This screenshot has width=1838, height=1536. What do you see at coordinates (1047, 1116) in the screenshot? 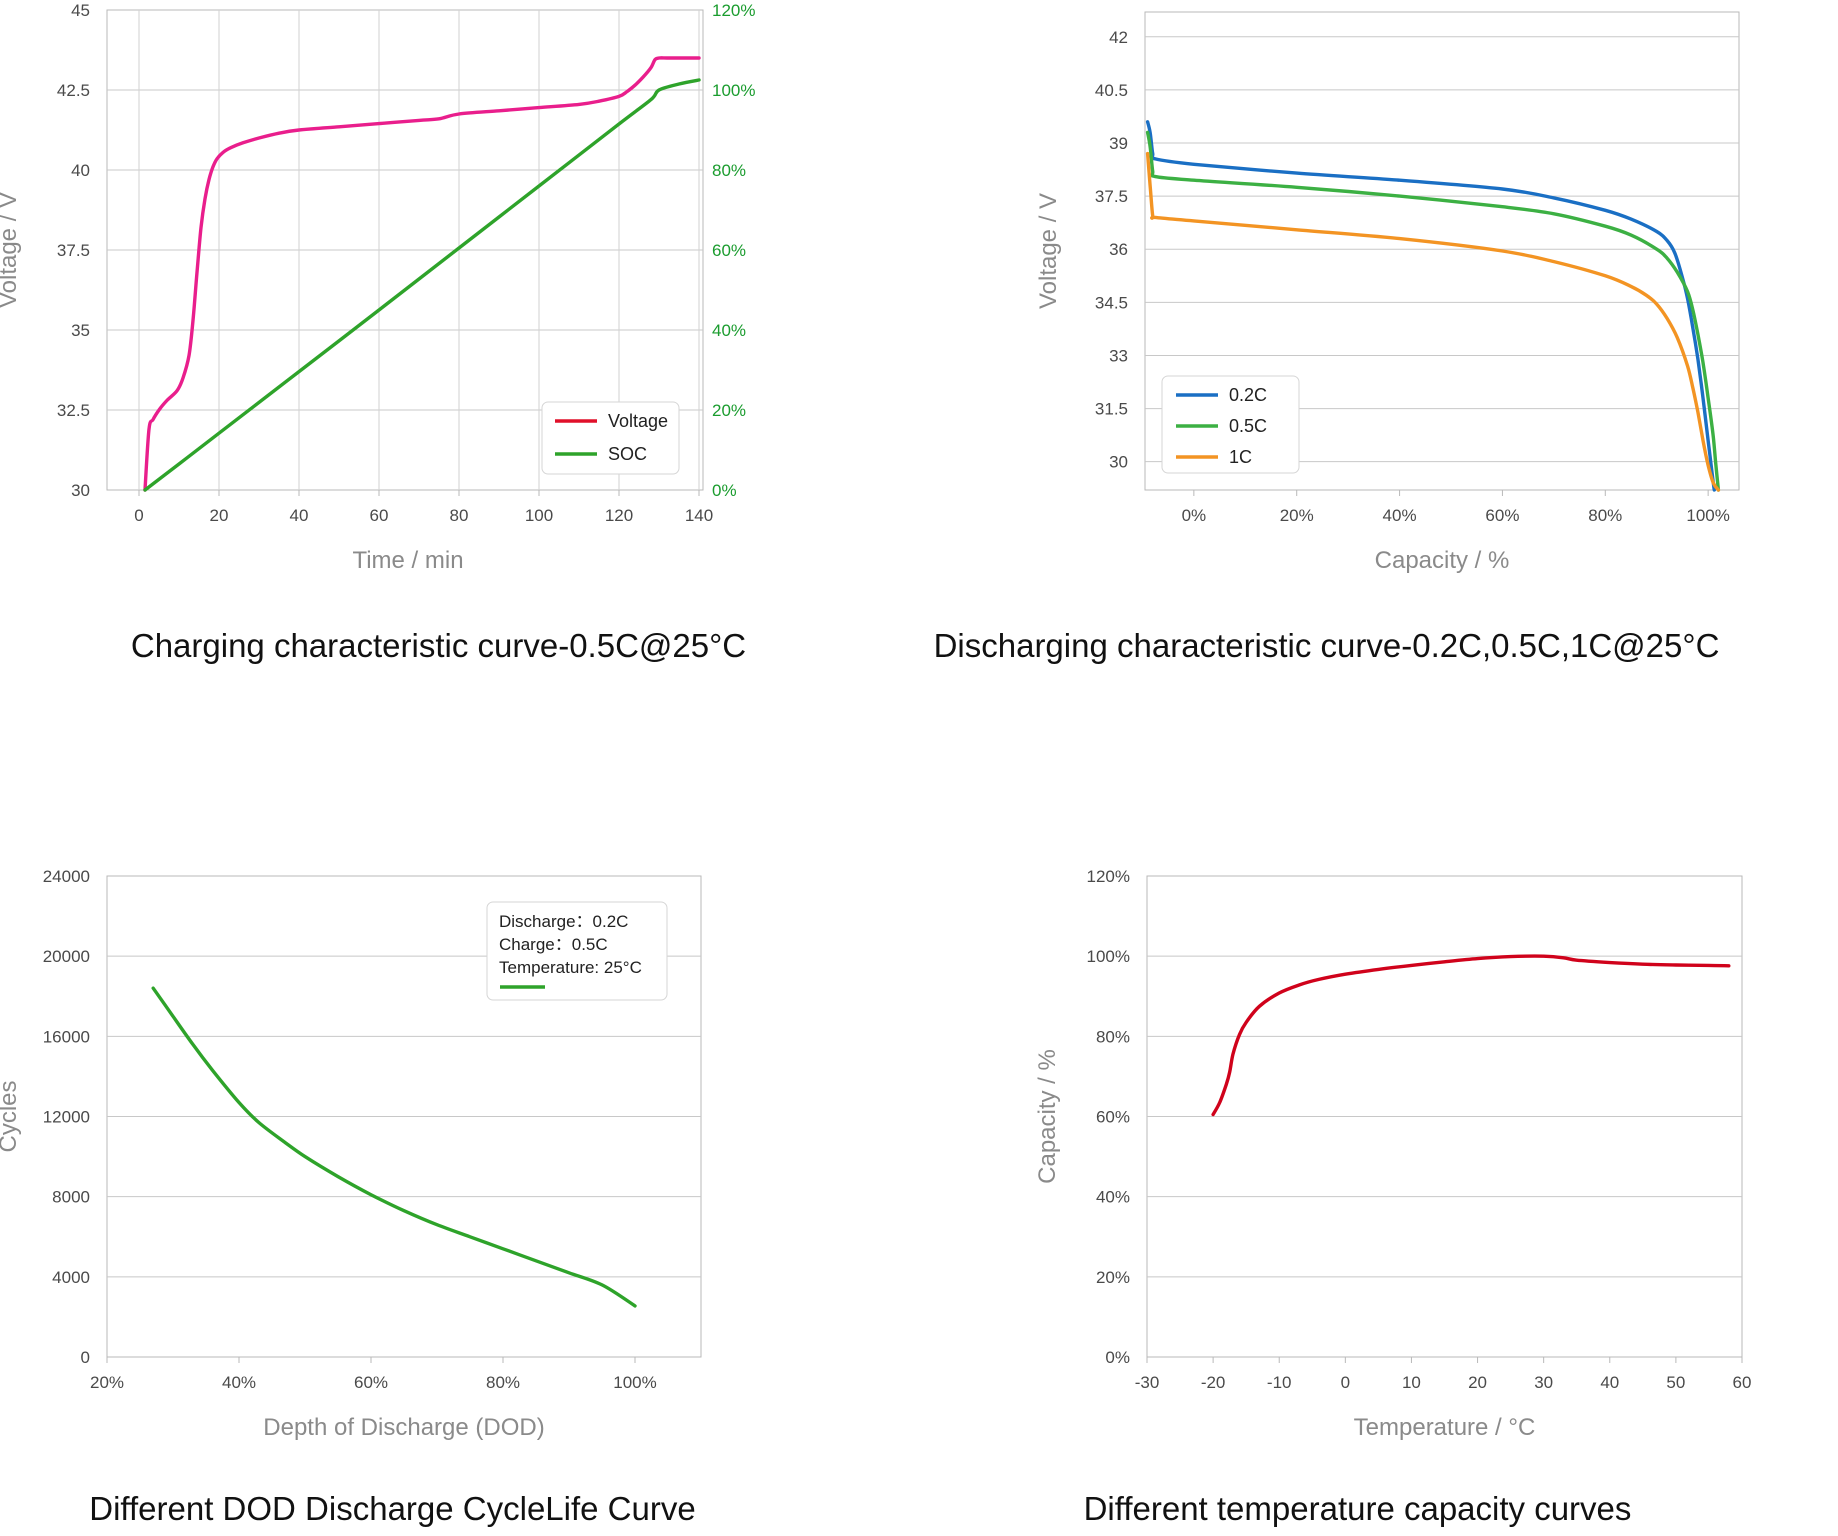
I see `y-axis-label: Capacity / %` at bounding box center [1047, 1116].